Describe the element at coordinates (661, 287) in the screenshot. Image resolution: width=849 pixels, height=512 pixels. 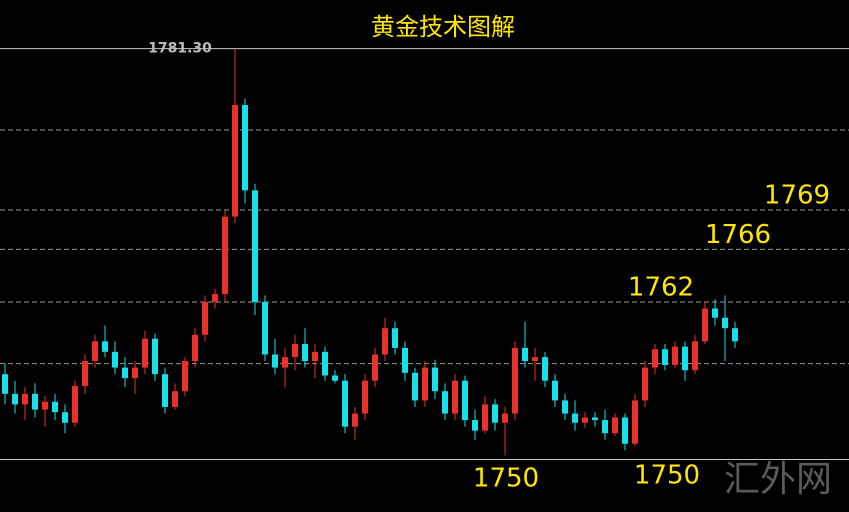
I see `level-label: 1762` at that location.